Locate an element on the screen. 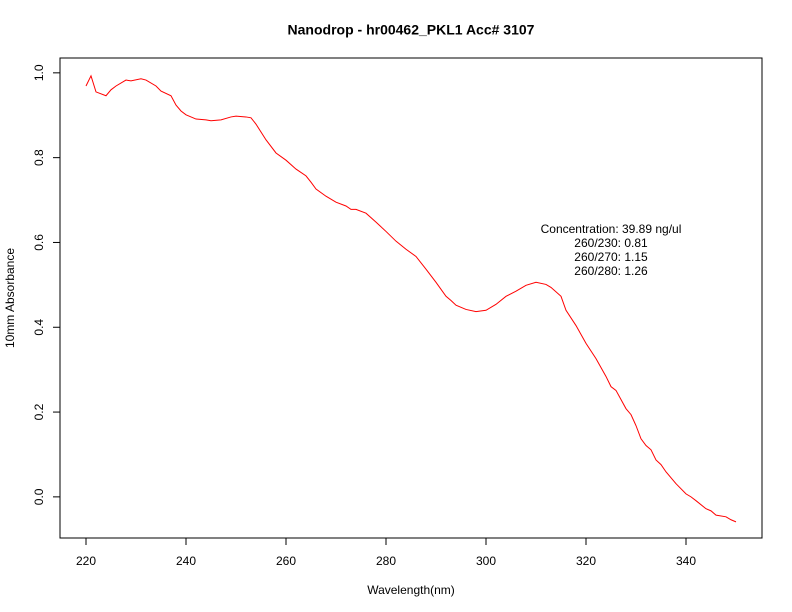  x-tick-label: 220 is located at coordinates (86, 561).